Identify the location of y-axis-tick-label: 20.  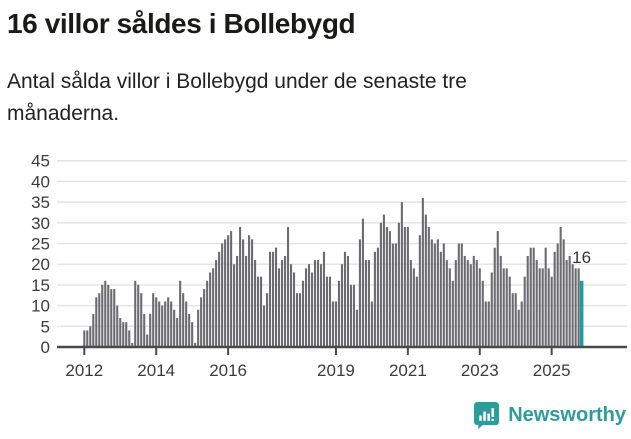
(40, 264).